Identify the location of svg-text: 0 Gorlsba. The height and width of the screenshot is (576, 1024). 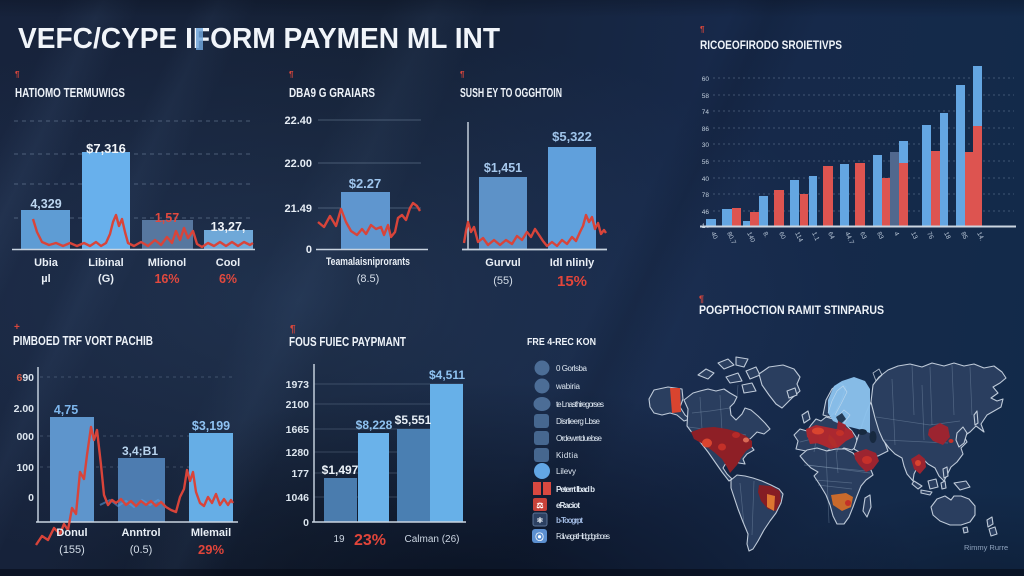
(572, 368).